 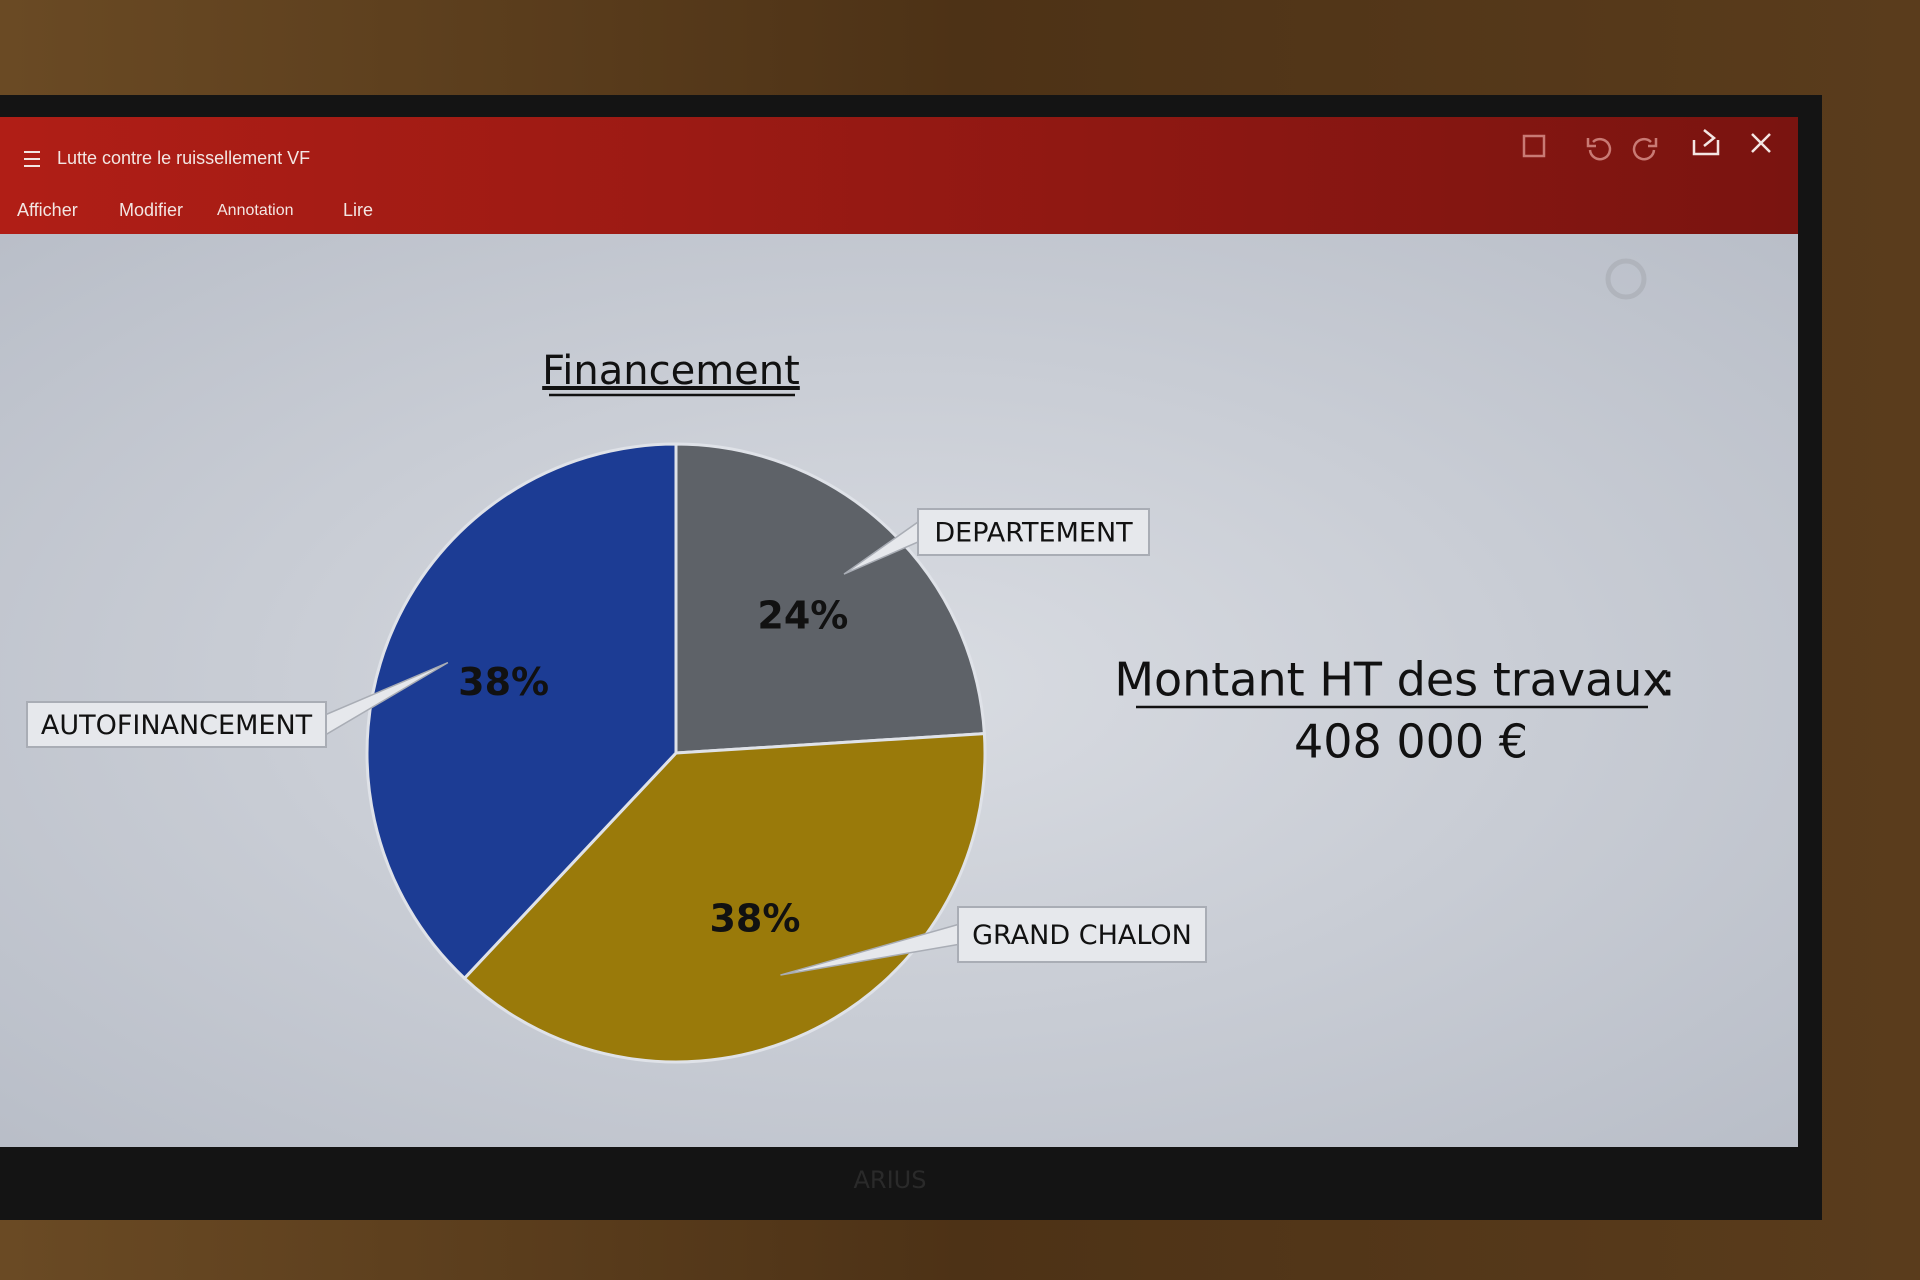 I want to click on document-title: Lutte contre le ruissellement VF, so click(x=183, y=158).